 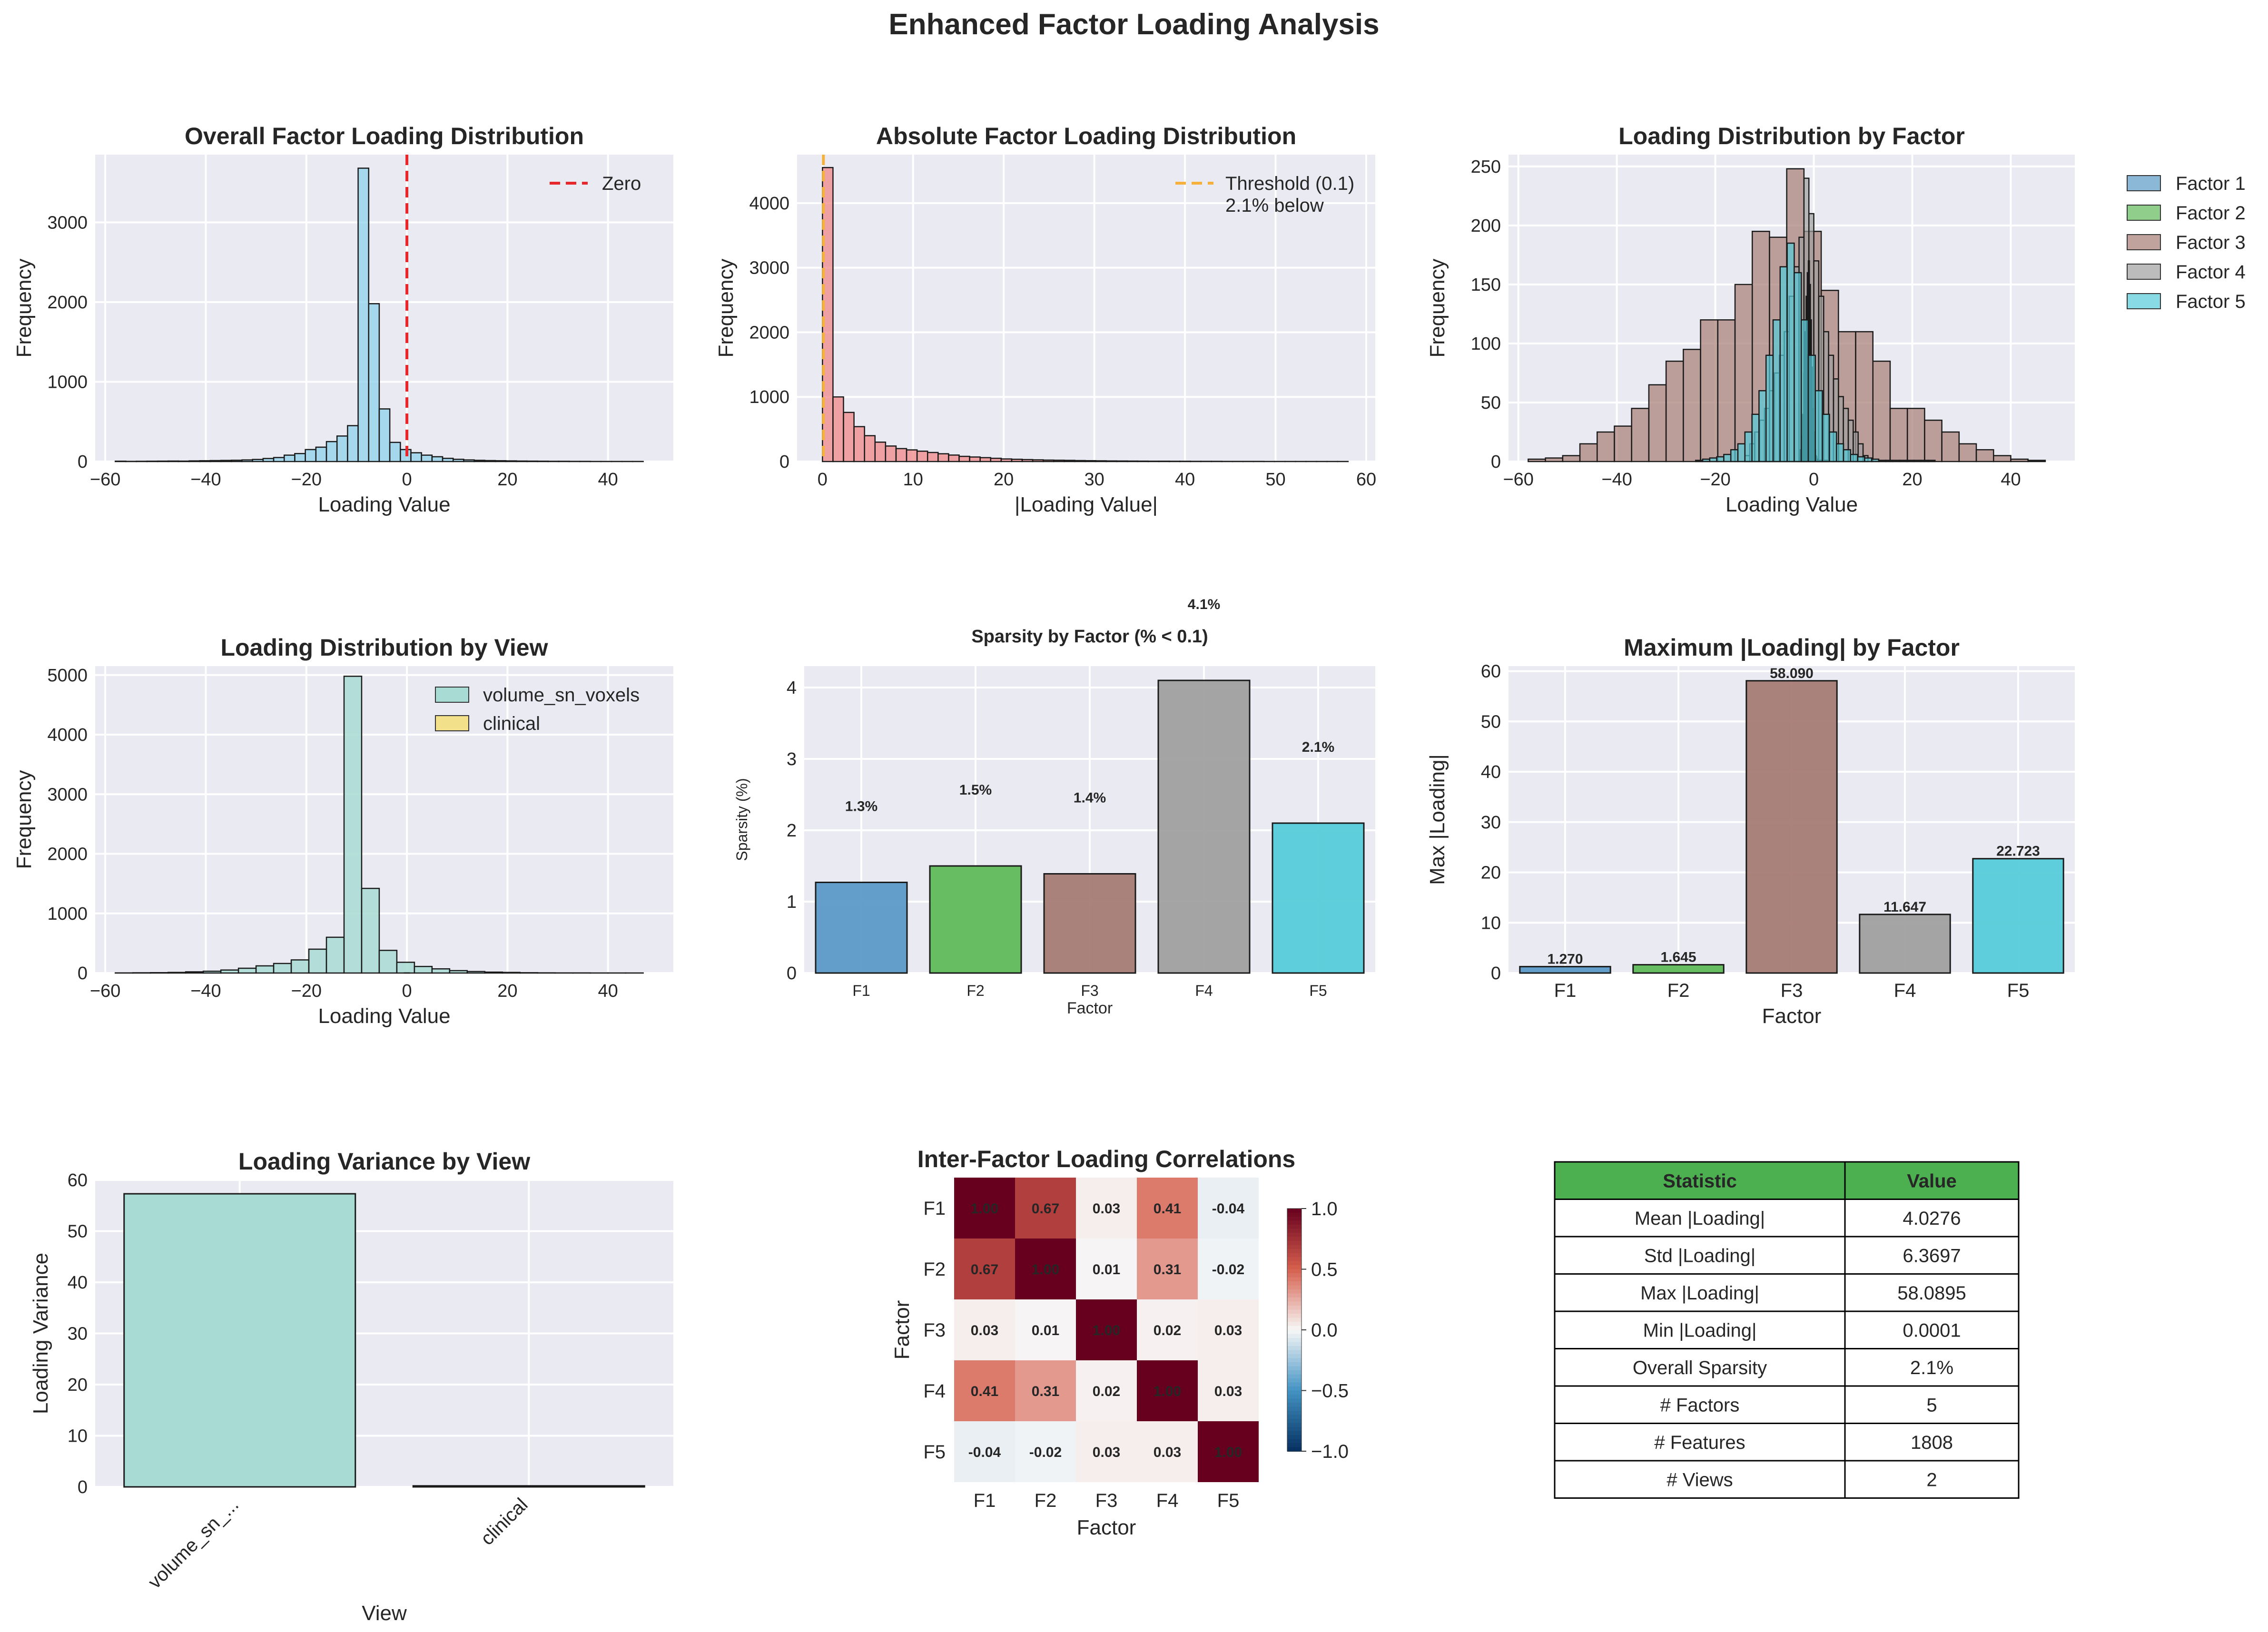 I want to click on table-row-statistic: Overall Sparsity, so click(x=1700, y=1367).